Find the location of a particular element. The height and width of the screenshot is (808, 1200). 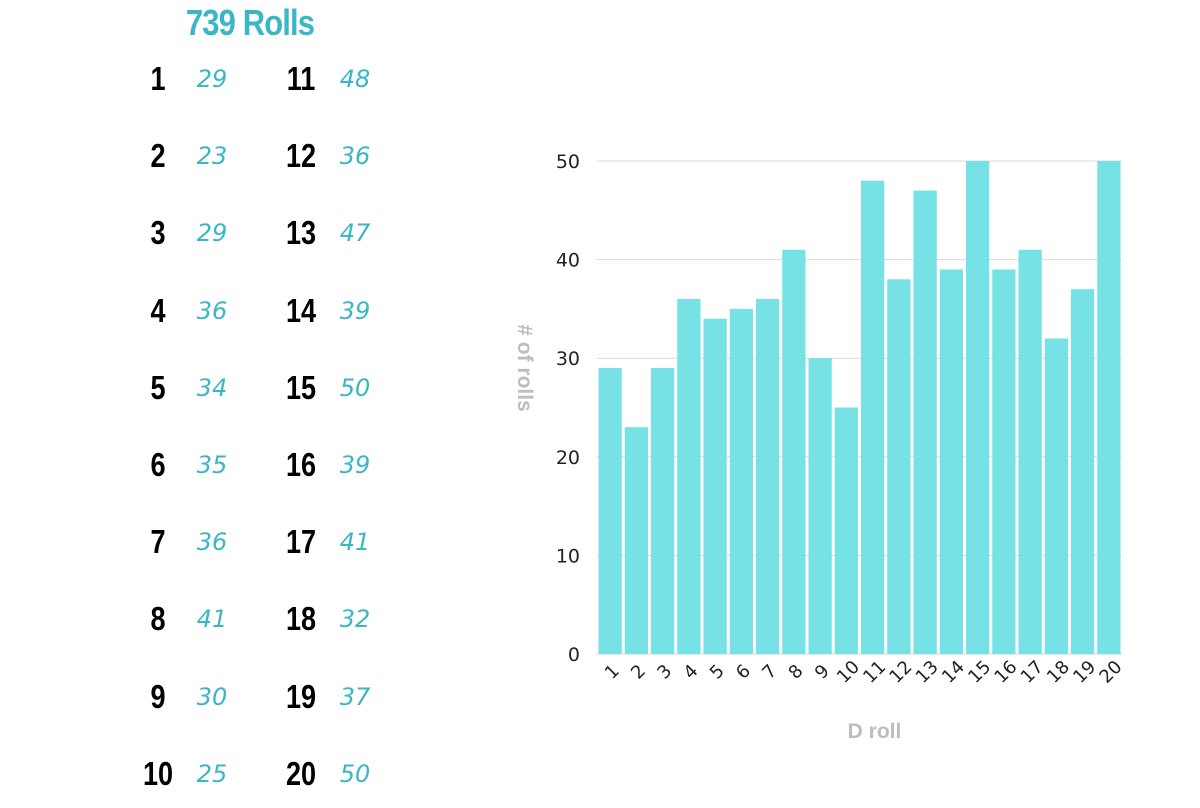

roll-entry: 1 29 is located at coordinates (193, 79).